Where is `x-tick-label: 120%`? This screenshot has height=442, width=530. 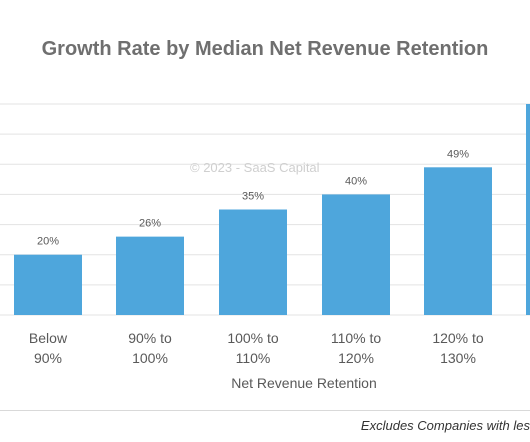
x-tick-label: 120% is located at coordinates (356, 358).